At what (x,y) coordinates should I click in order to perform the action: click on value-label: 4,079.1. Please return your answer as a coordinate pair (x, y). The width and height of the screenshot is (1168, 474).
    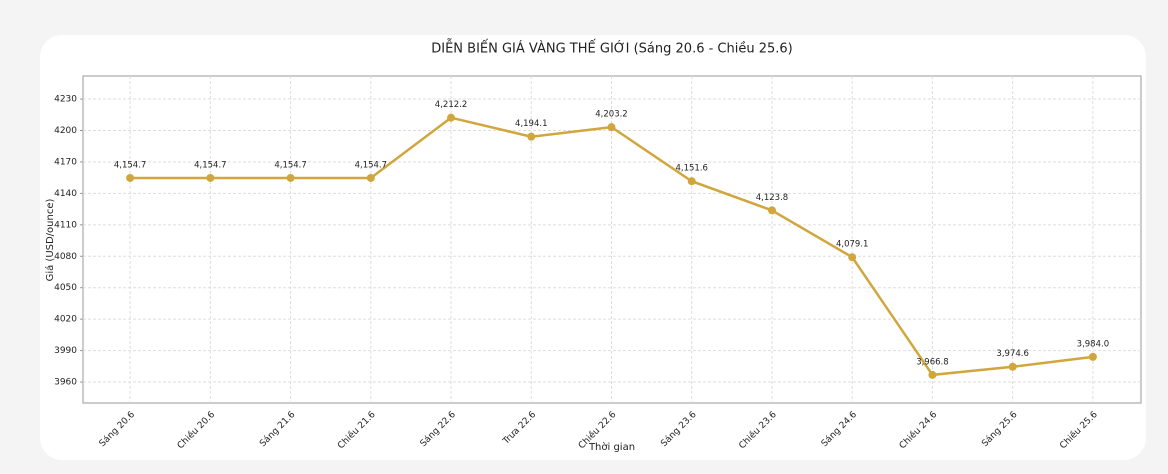
    Looking at the image, I should click on (852, 245).